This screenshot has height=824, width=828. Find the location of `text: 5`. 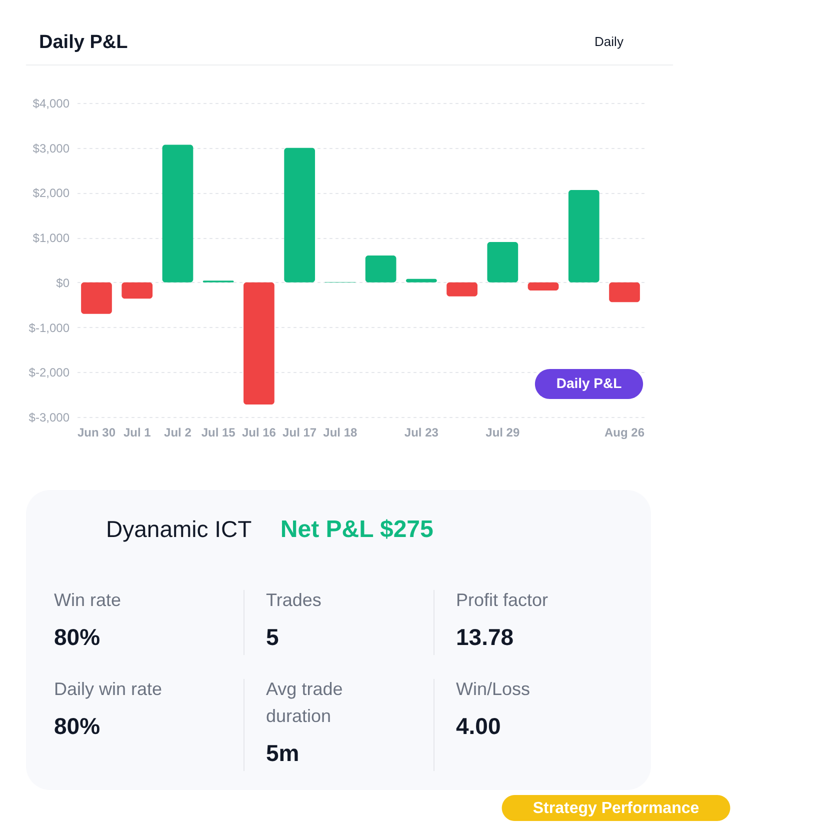

text: 5 is located at coordinates (272, 637).